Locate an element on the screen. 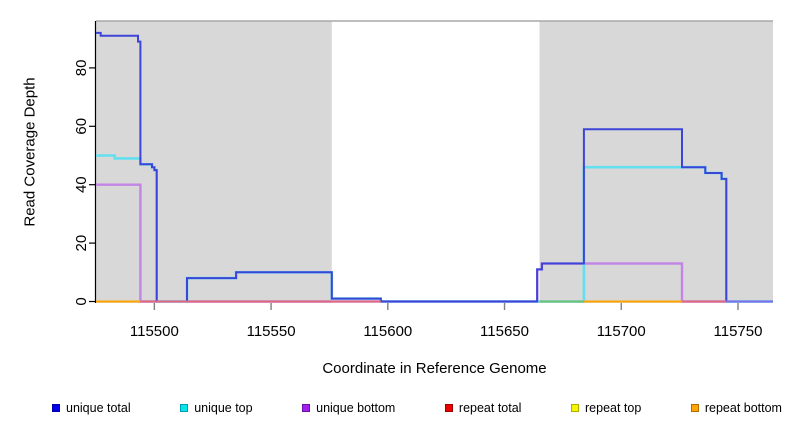 Image resolution: width=792 pixels, height=432 pixels. legend-label-repeat-bottom: repeat bottom is located at coordinates (743, 408).